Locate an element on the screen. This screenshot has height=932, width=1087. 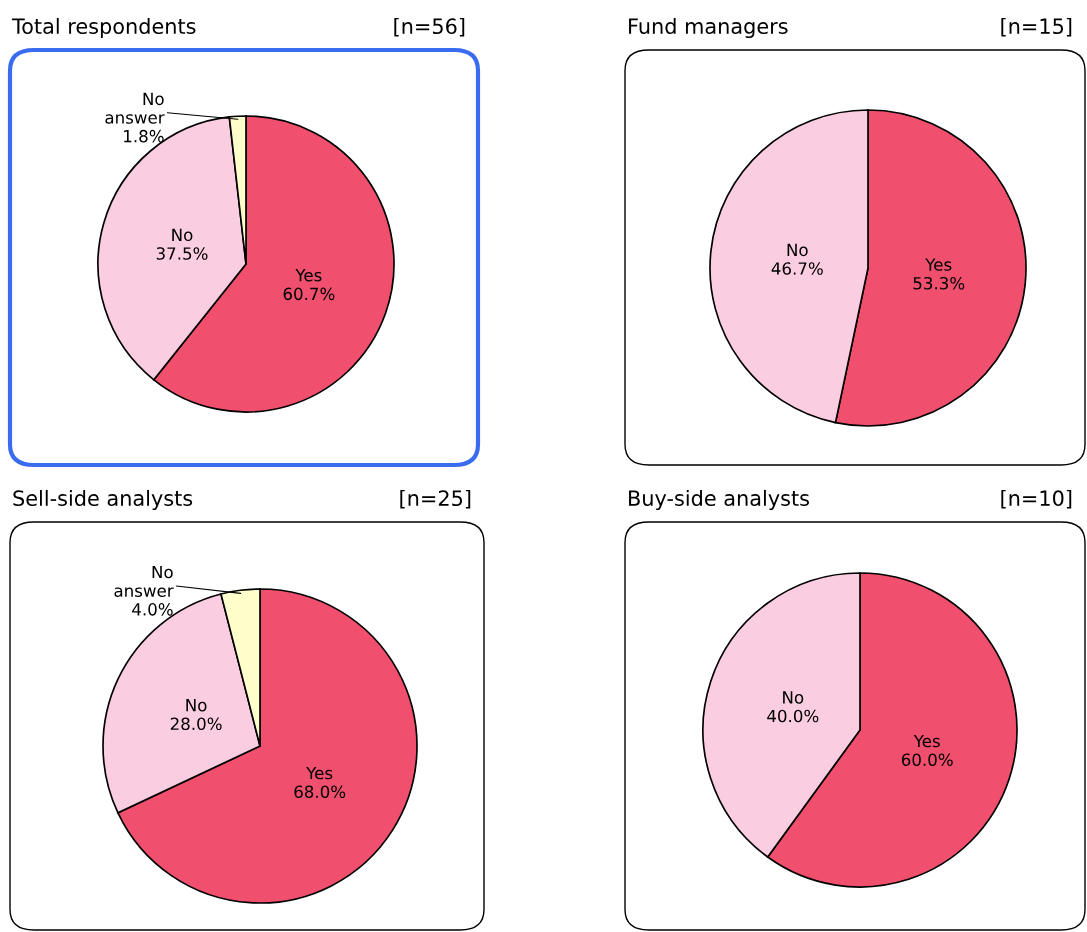
chart-subtitle: [n=25] is located at coordinates (435, 499).